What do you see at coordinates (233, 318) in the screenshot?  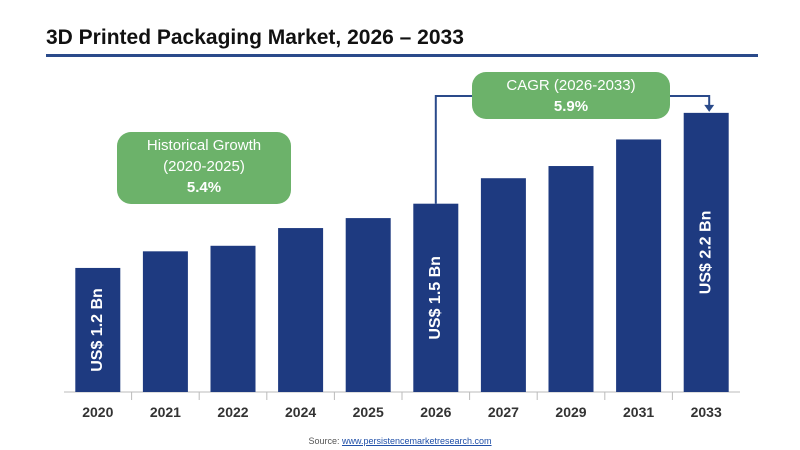 I see `bar-2022` at bounding box center [233, 318].